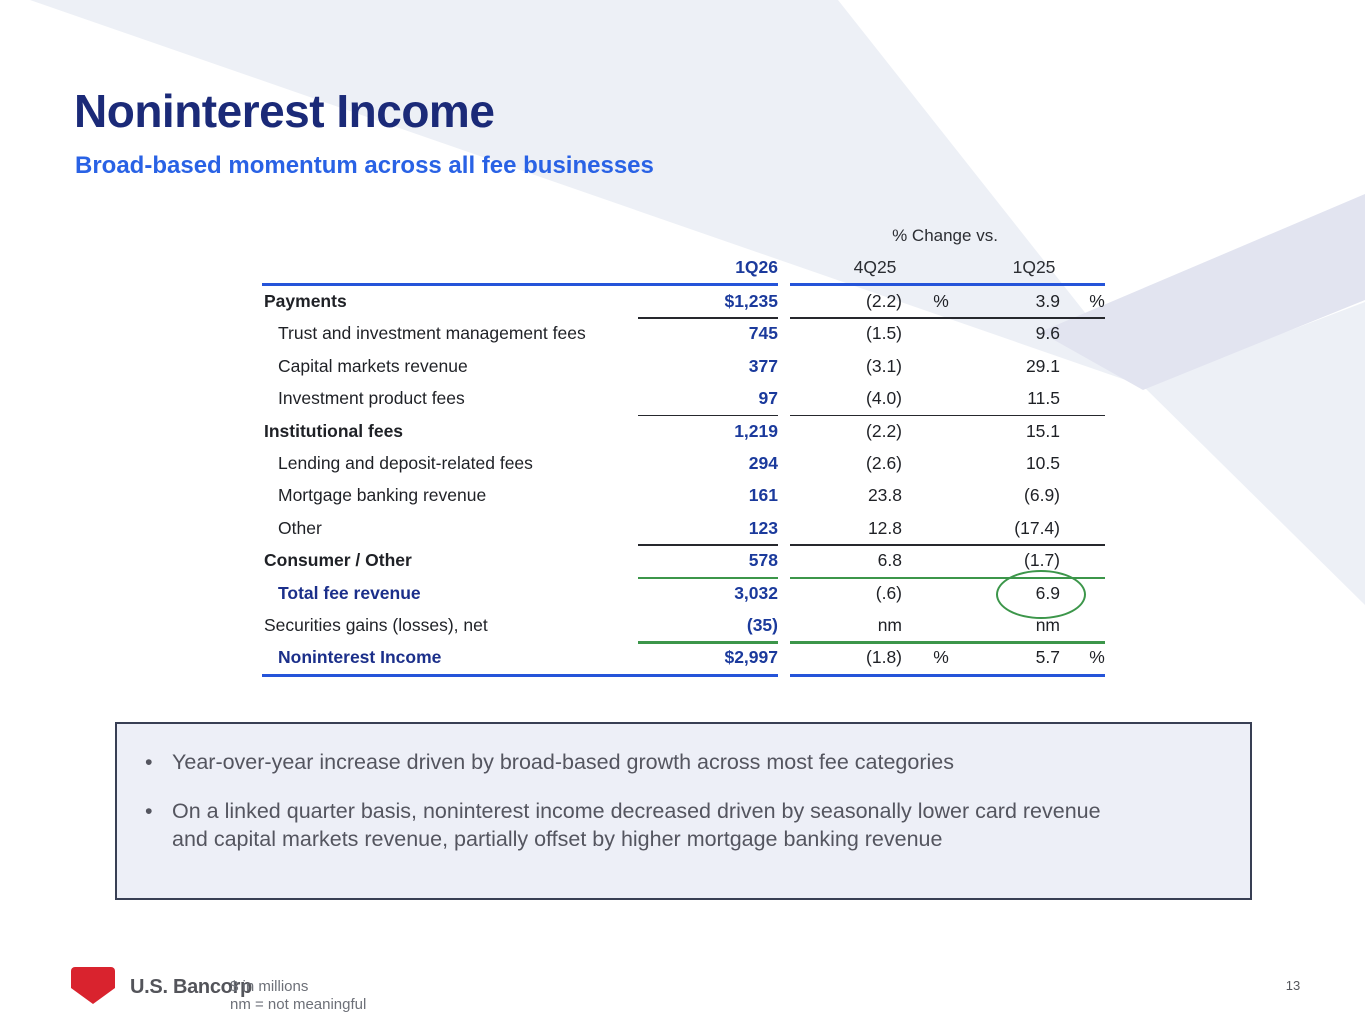 This screenshot has height=1024, width=1365. What do you see at coordinates (884, 495) in the screenshot?
I see `value-vs-4q25: 23.8` at bounding box center [884, 495].